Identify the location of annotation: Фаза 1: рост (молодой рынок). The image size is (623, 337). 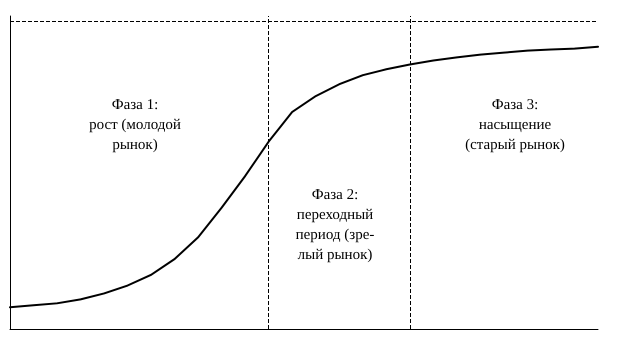
(135, 125).